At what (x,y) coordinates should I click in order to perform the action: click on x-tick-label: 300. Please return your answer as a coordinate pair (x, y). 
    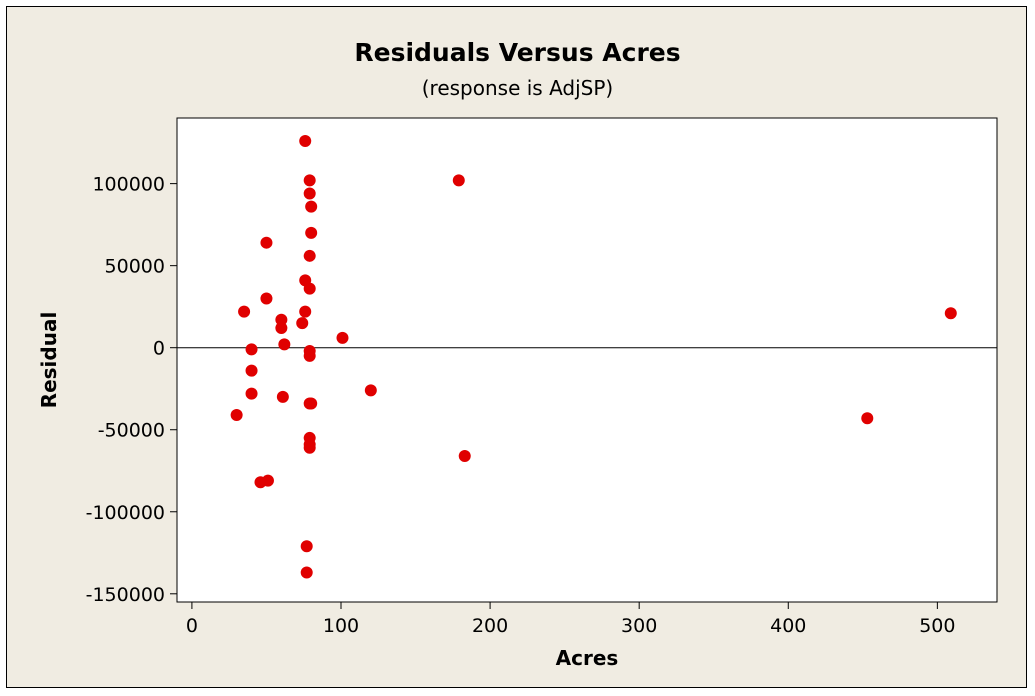
    Looking at the image, I should click on (639, 626).